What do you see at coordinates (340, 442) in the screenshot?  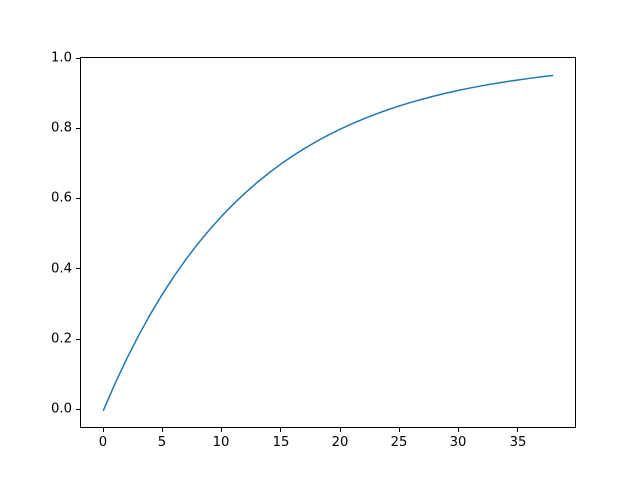 I see `xtick-label-20: 20` at bounding box center [340, 442].